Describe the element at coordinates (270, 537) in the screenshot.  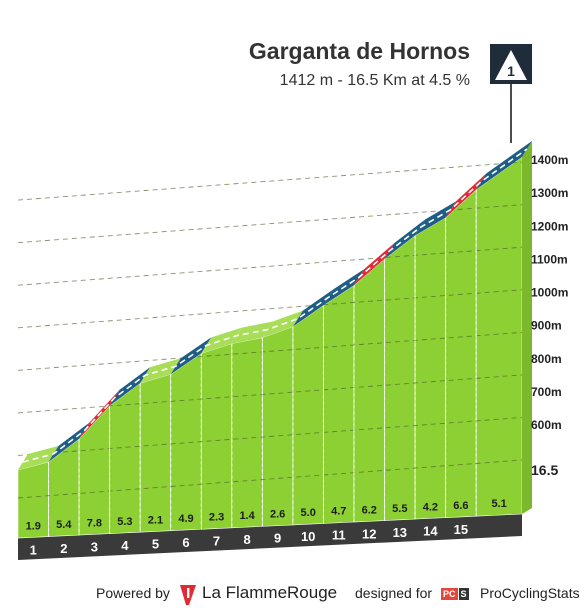
I see `profile-base` at that location.